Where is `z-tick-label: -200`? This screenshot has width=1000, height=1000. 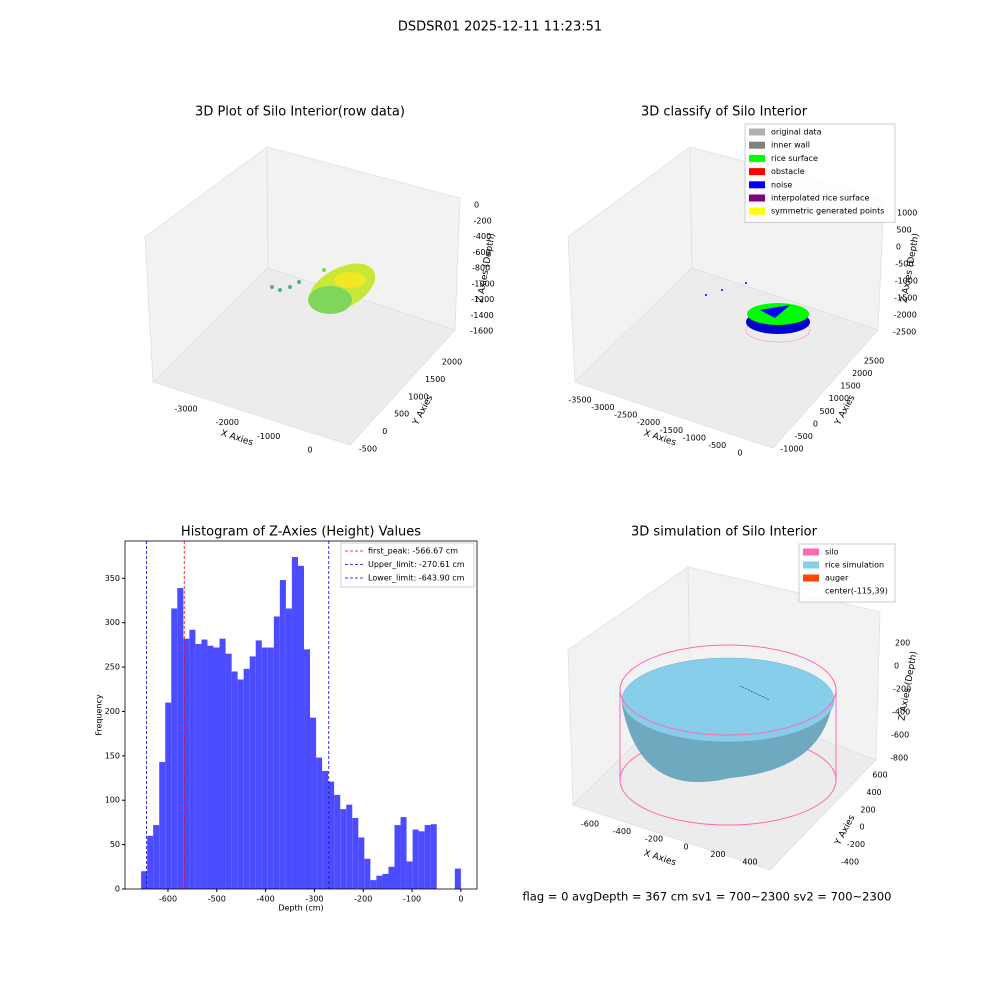
z-tick-label: -200 is located at coordinates (483, 220).